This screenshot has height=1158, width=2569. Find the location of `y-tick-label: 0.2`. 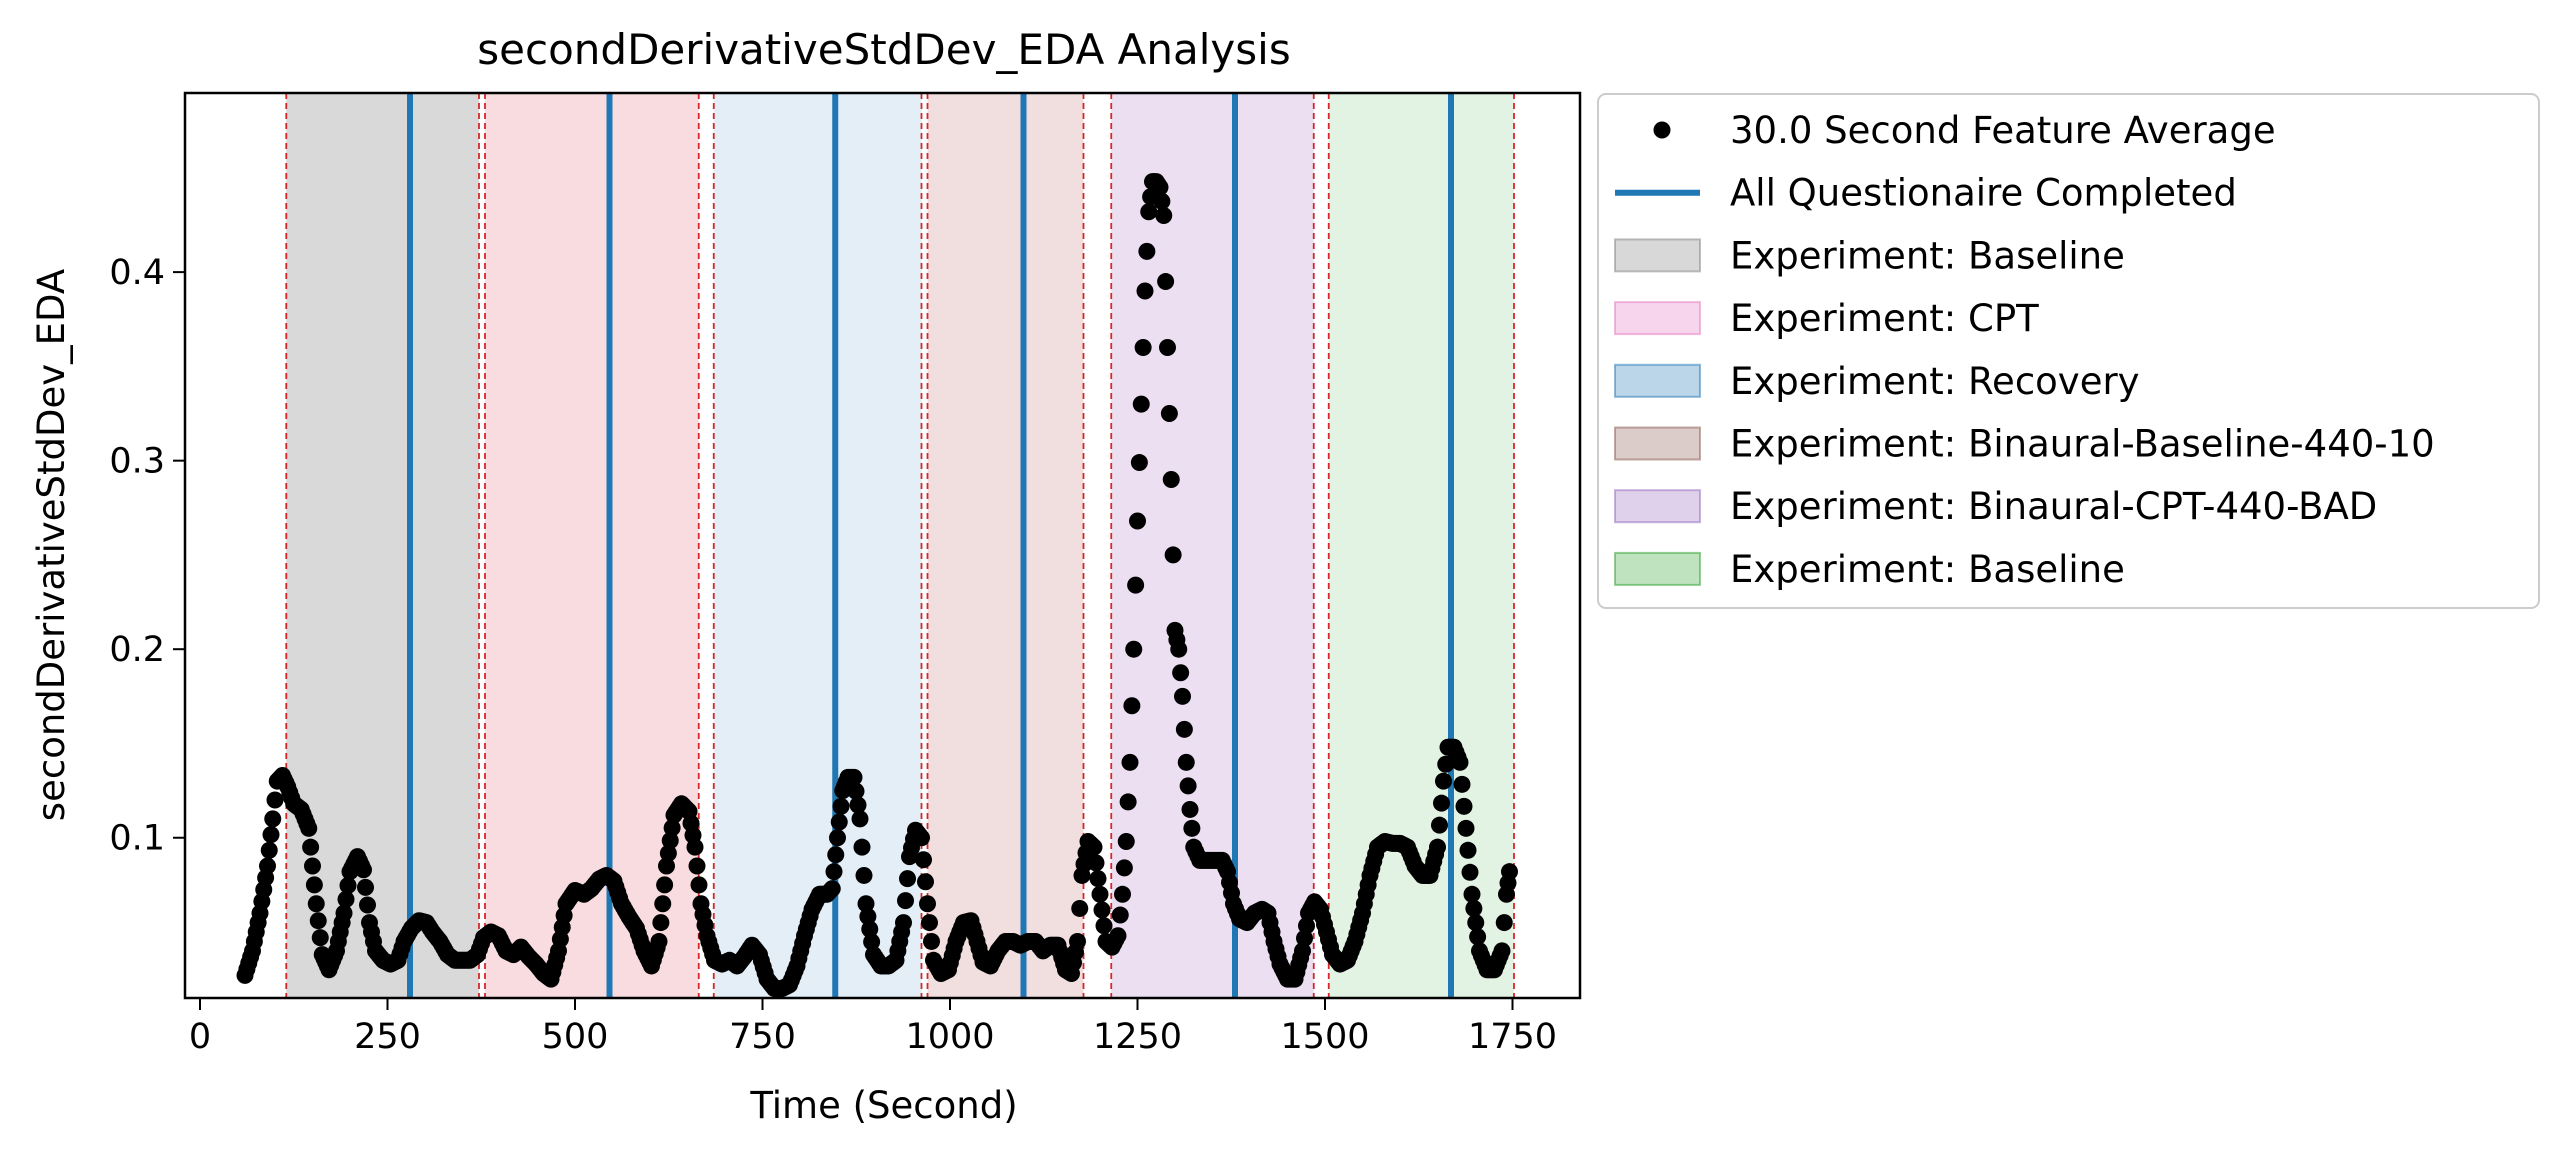

y-tick-label: 0.2 is located at coordinates (137, 650).